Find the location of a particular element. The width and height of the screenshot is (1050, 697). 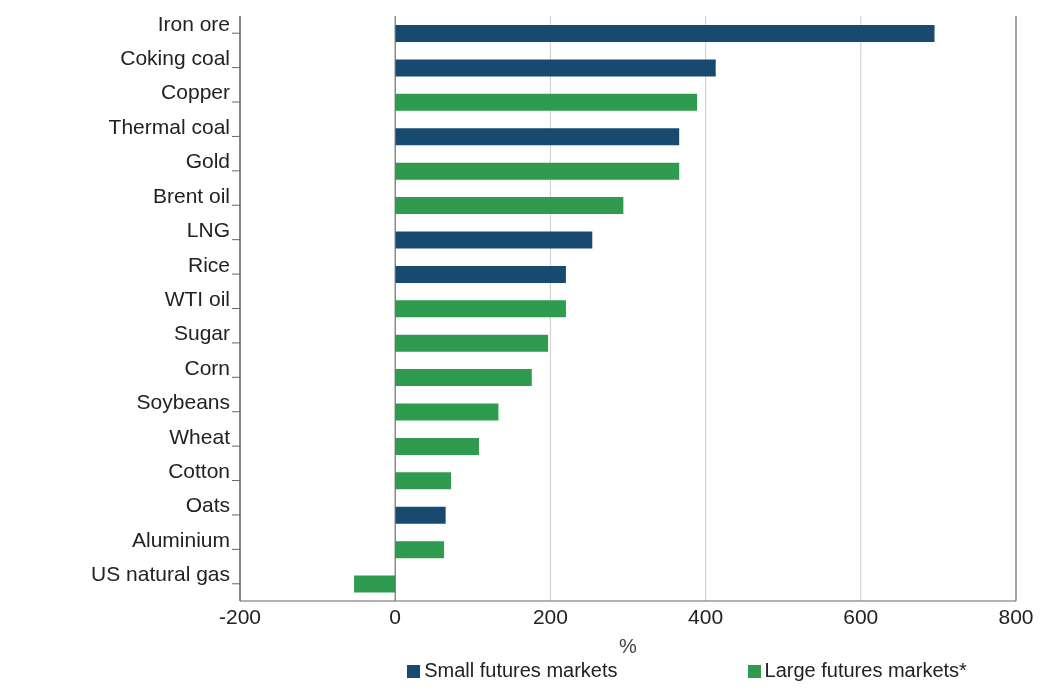

x-tick-label: -200 is located at coordinates (240, 616).